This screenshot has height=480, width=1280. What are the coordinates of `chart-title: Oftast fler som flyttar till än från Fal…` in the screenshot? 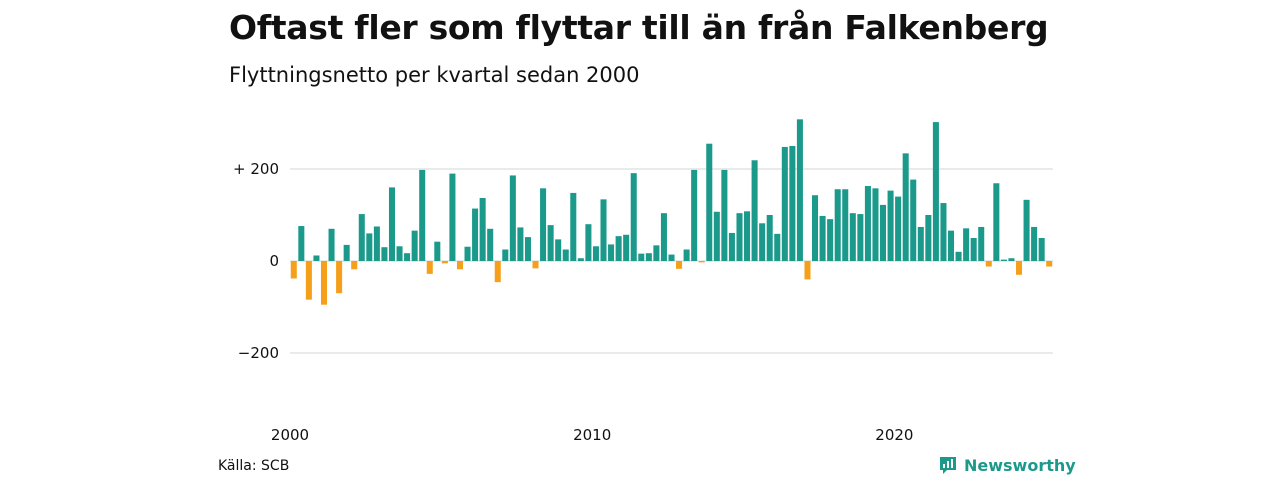 It's located at (639, 27).